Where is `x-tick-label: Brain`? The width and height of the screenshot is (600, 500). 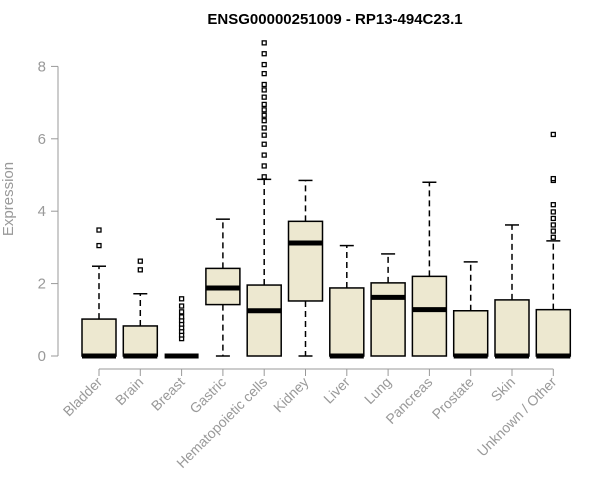 x-tick-label: Brain is located at coordinates (129, 391).